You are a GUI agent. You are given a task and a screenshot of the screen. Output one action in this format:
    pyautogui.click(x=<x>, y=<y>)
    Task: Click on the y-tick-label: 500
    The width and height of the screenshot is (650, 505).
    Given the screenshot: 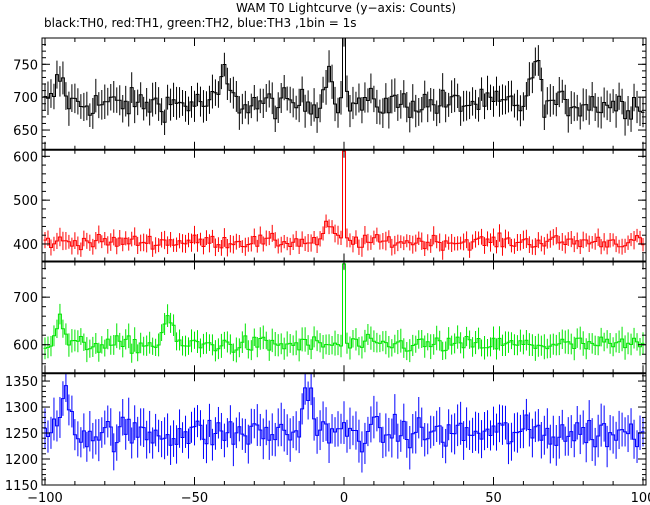 What is the action you would take?
    pyautogui.click(x=25, y=201)
    